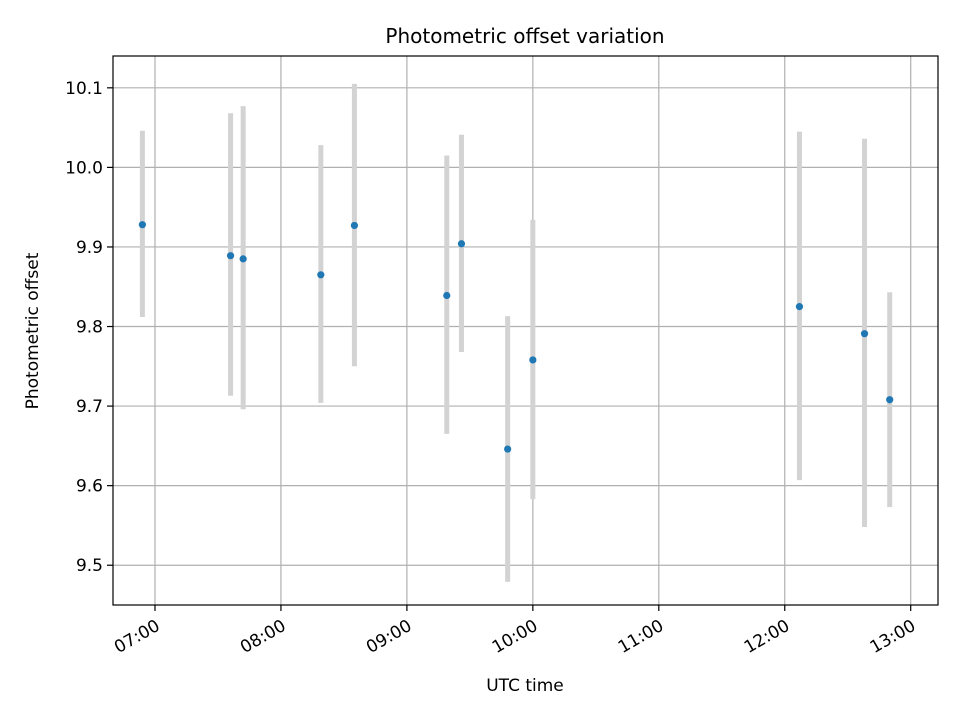 The height and width of the screenshot is (720, 960). Describe the element at coordinates (84, 168) in the screenshot. I see `y-tick-label: 10.0` at that location.